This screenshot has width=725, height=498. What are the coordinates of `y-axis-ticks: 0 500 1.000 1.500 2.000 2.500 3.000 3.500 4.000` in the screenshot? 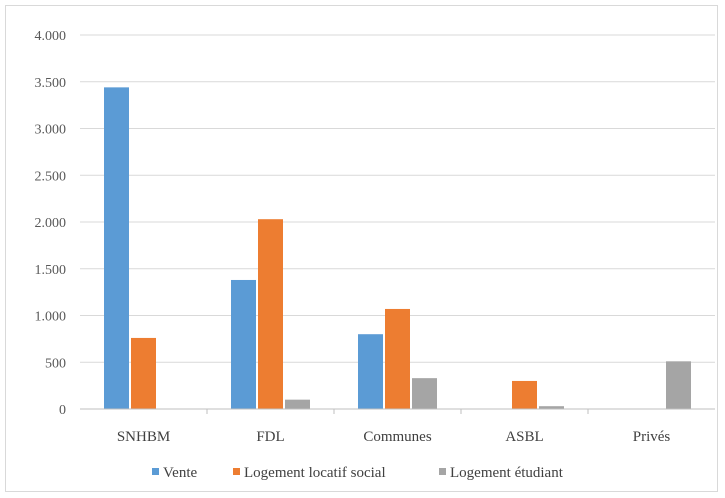 It's located at (51, 223).